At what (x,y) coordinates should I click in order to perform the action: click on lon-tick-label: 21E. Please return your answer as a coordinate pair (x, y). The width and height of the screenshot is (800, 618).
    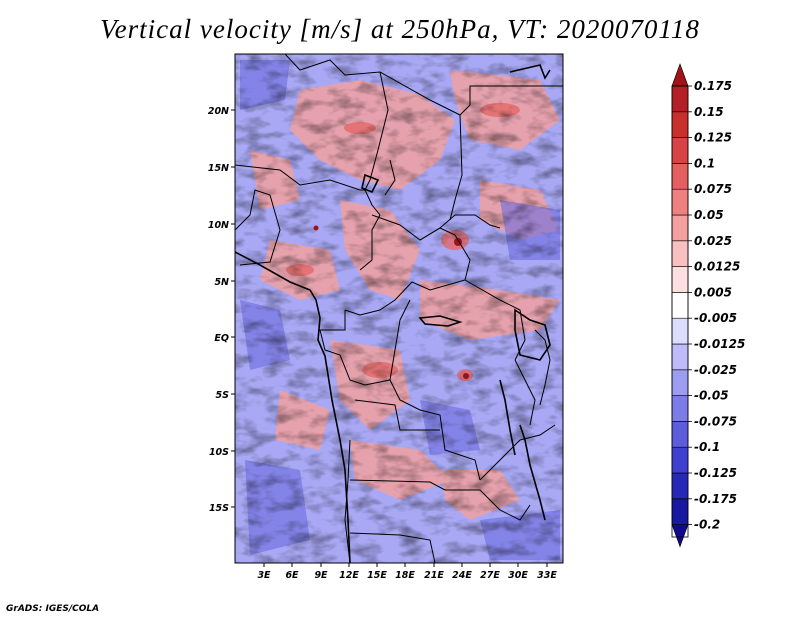
    Looking at the image, I should click on (434, 575).